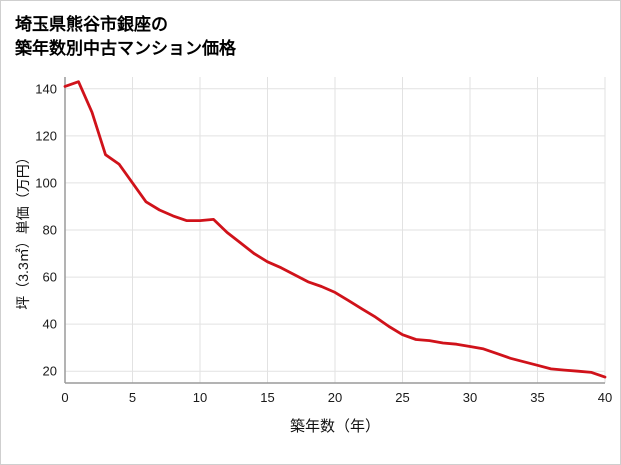 This screenshot has width=621, height=465. Describe the element at coordinates (335, 397) in the screenshot. I see `x-tick-label: 20` at that location.